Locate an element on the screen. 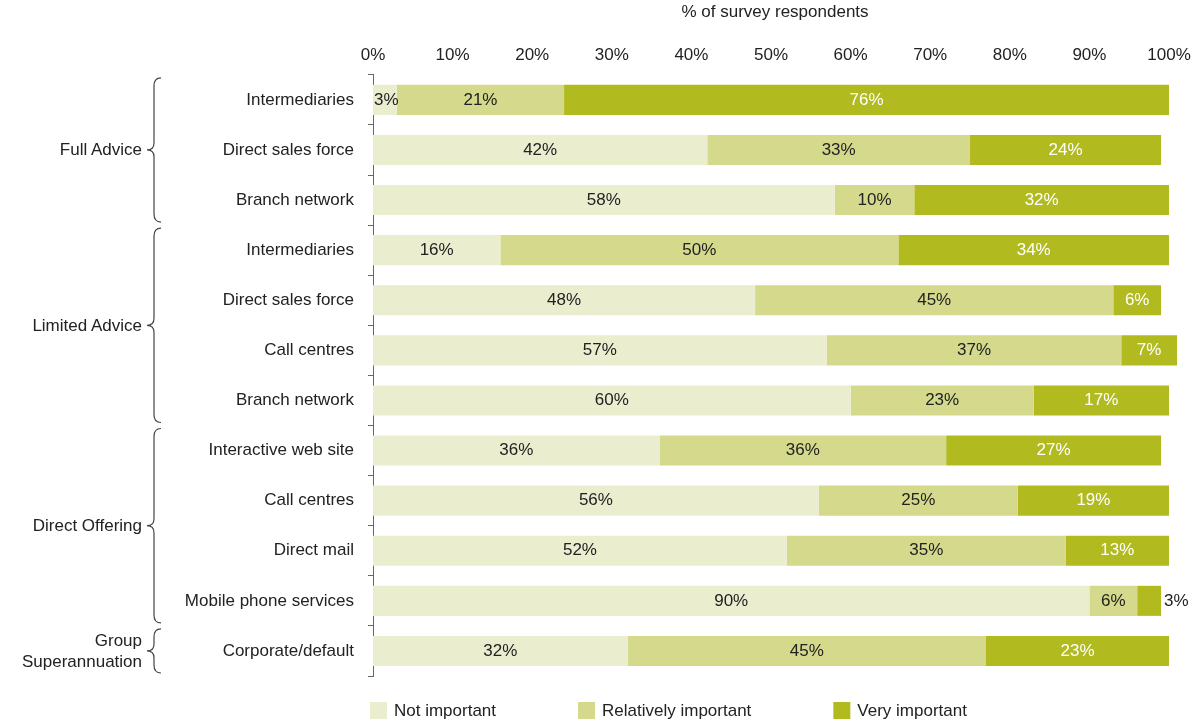 The width and height of the screenshot is (1203, 722). y-tick-label: Interactive web site is located at coordinates (281, 450).